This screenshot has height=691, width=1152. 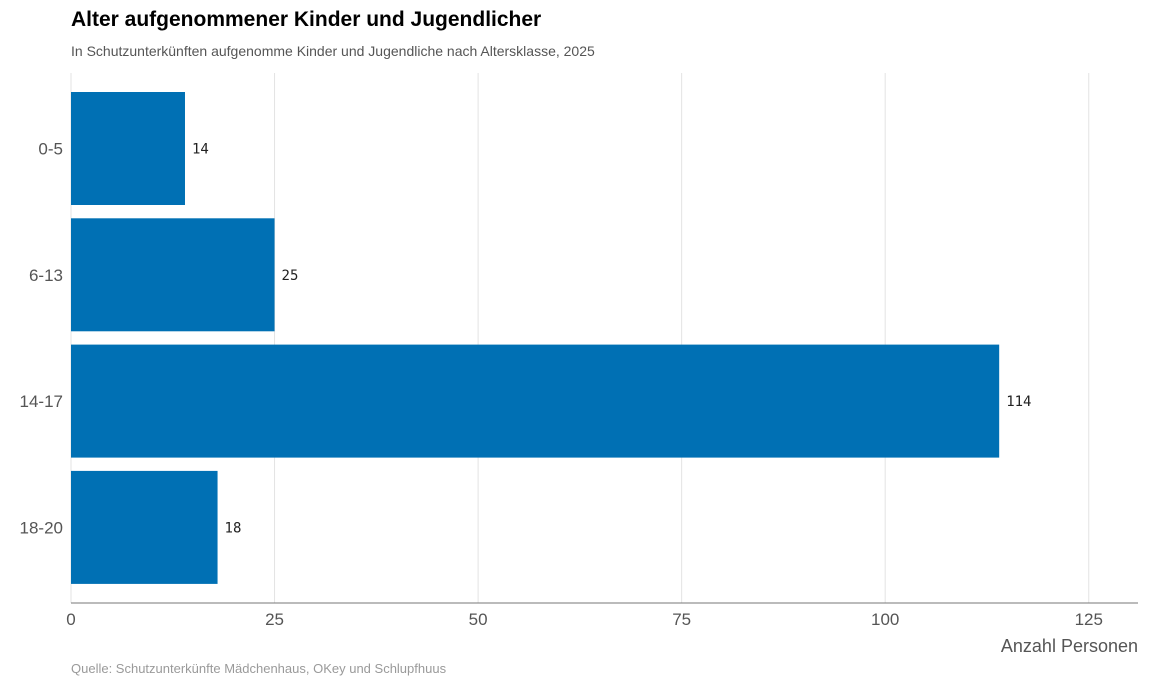 What do you see at coordinates (200, 150) in the screenshot?
I see `bar-value-label: 14` at bounding box center [200, 150].